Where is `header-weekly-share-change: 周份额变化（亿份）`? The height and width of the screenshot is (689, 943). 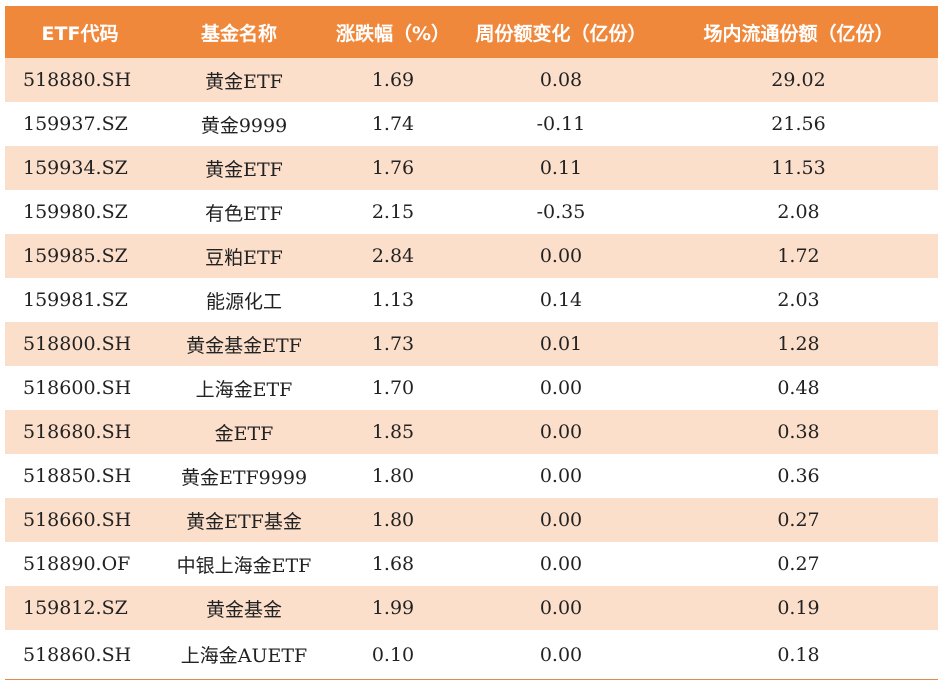 header-weekly-share-change: 周份额变化（亿份） is located at coordinates (561, 33).